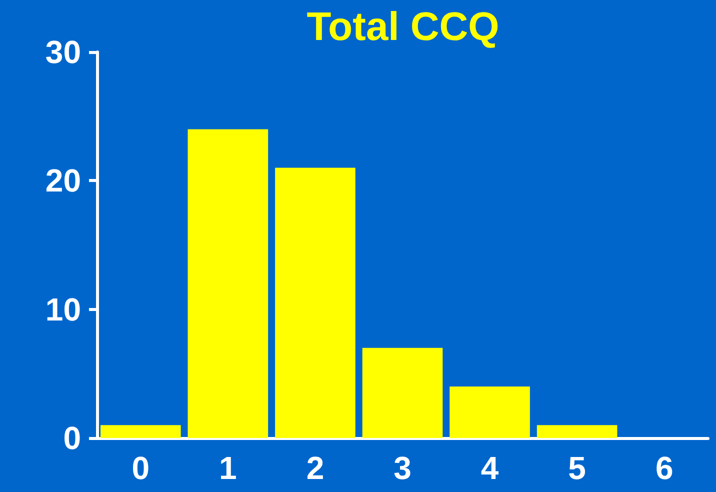 This screenshot has width=716, height=492. What do you see at coordinates (228, 468) in the screenshot?
I see `x-tick-label: 1` at bounding box center [228, 468].